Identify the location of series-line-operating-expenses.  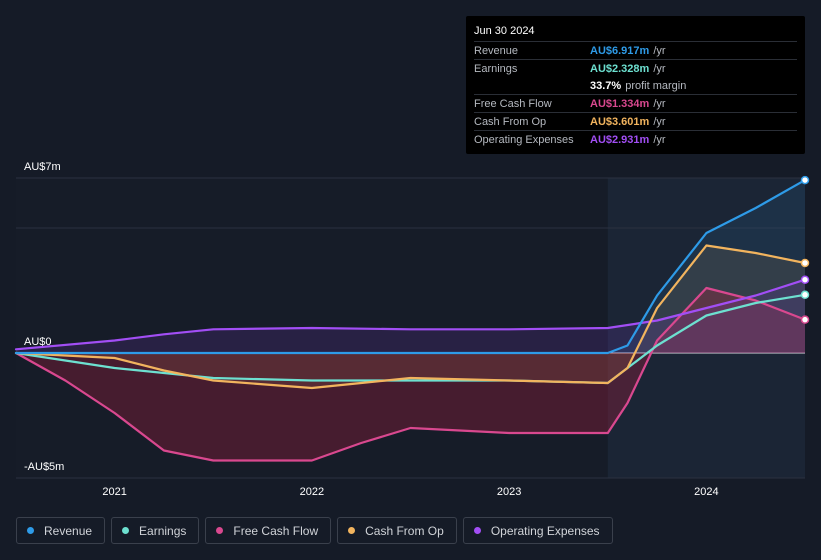
(410, 314).